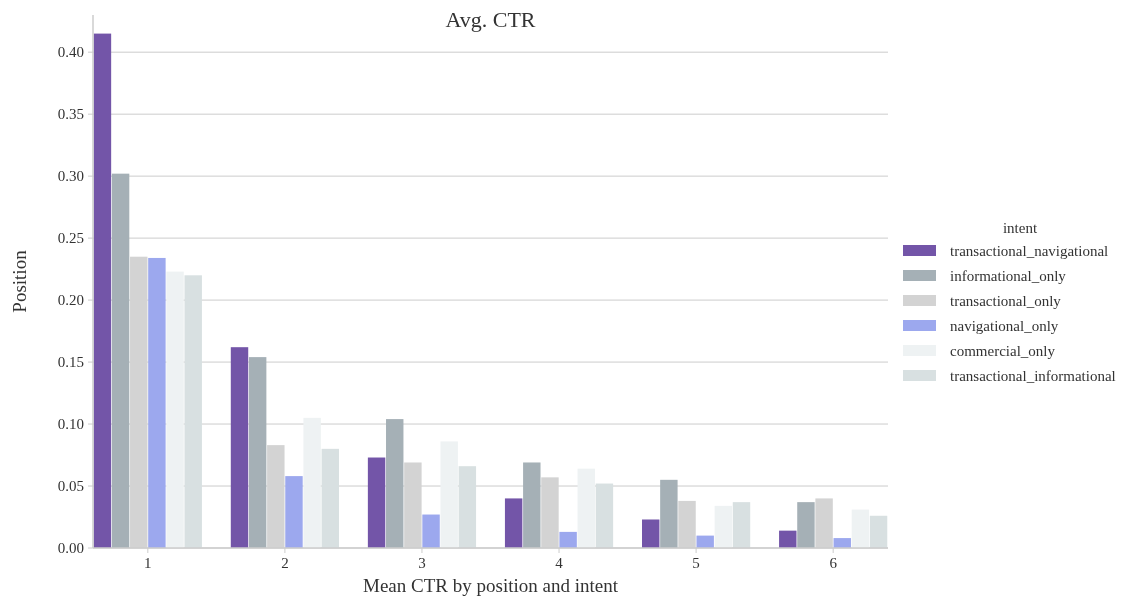  What do you see at coordinates (1033, 376) in the screenshot?
I see `legend-label: transactional_informational` at bounding box center [1033, 376].